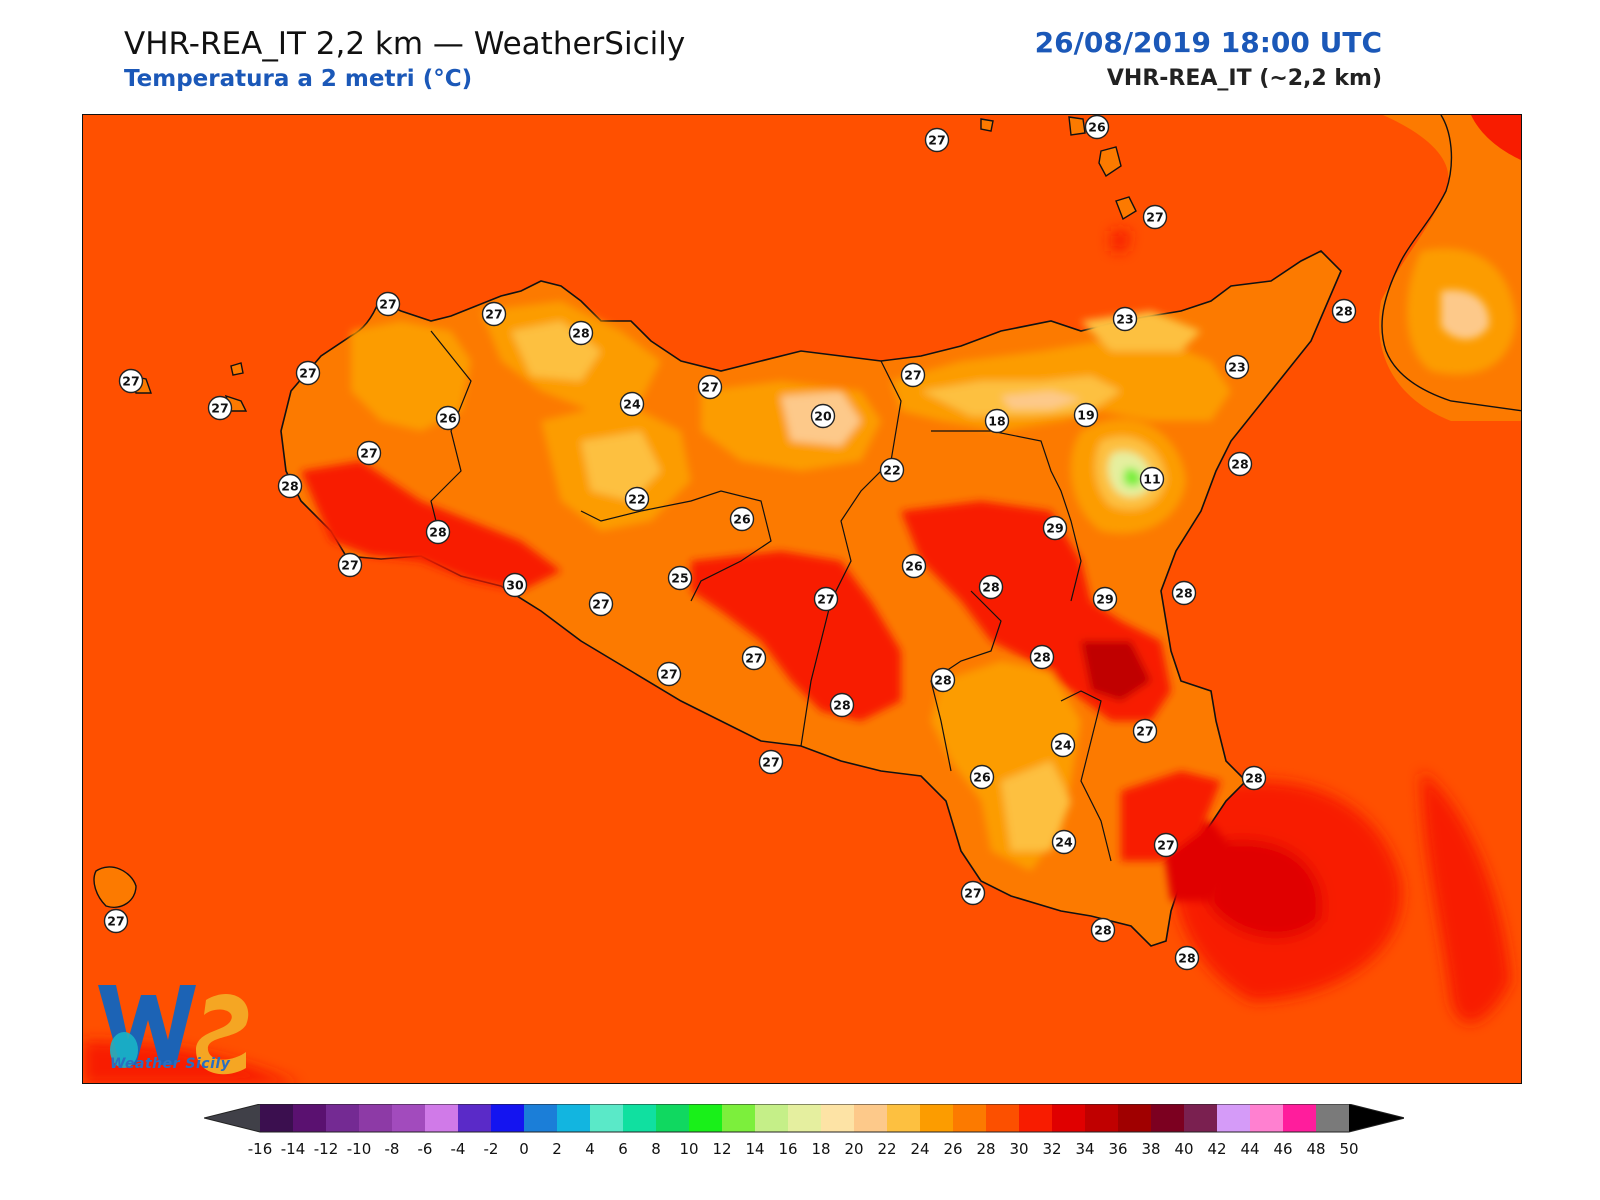  What do you see at coordinates (1052, 1149) in the screenshot?
I see `colorbar-tick-label: 32` at bounding box center [1052, 1149].